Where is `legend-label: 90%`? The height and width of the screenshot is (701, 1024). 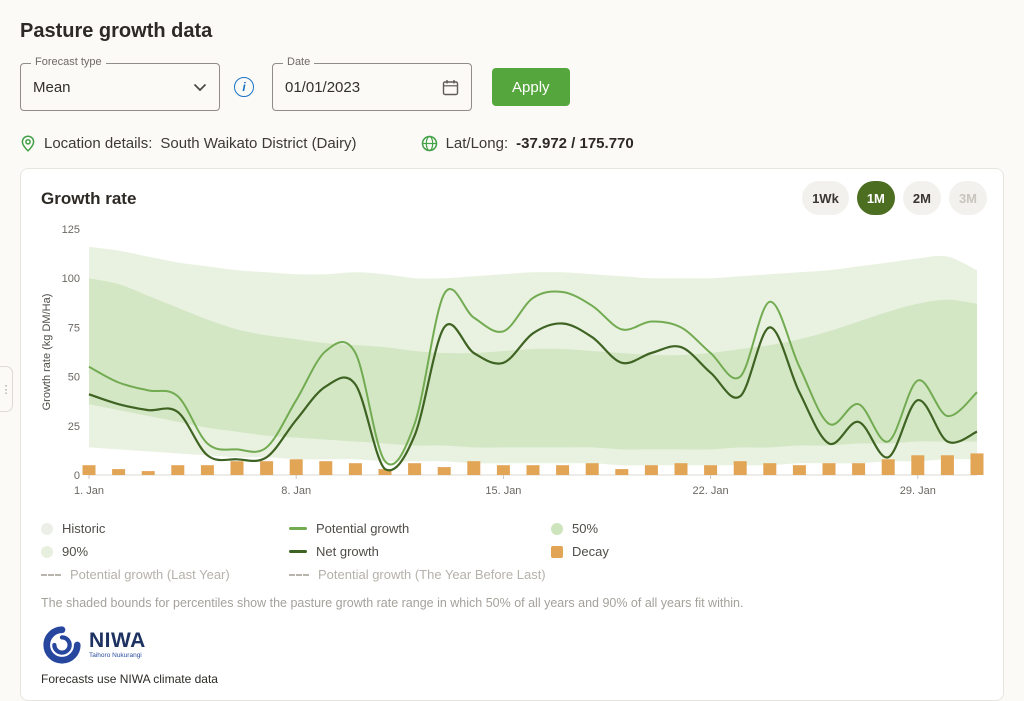 legend-label: 90% is located at coordinates (75, 551).